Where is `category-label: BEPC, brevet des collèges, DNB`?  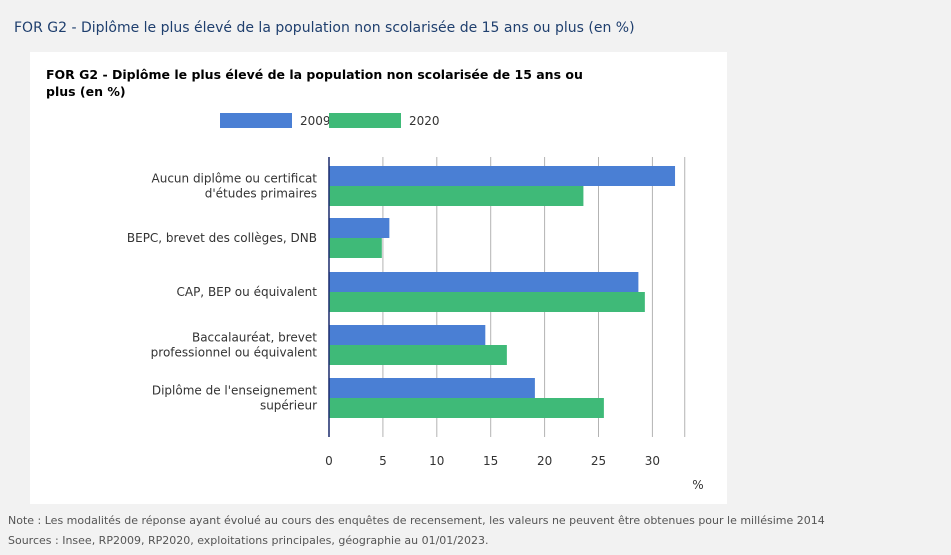
category-label: BEPC, brevet des collèges, DNB is located at coordinates (222, 238).